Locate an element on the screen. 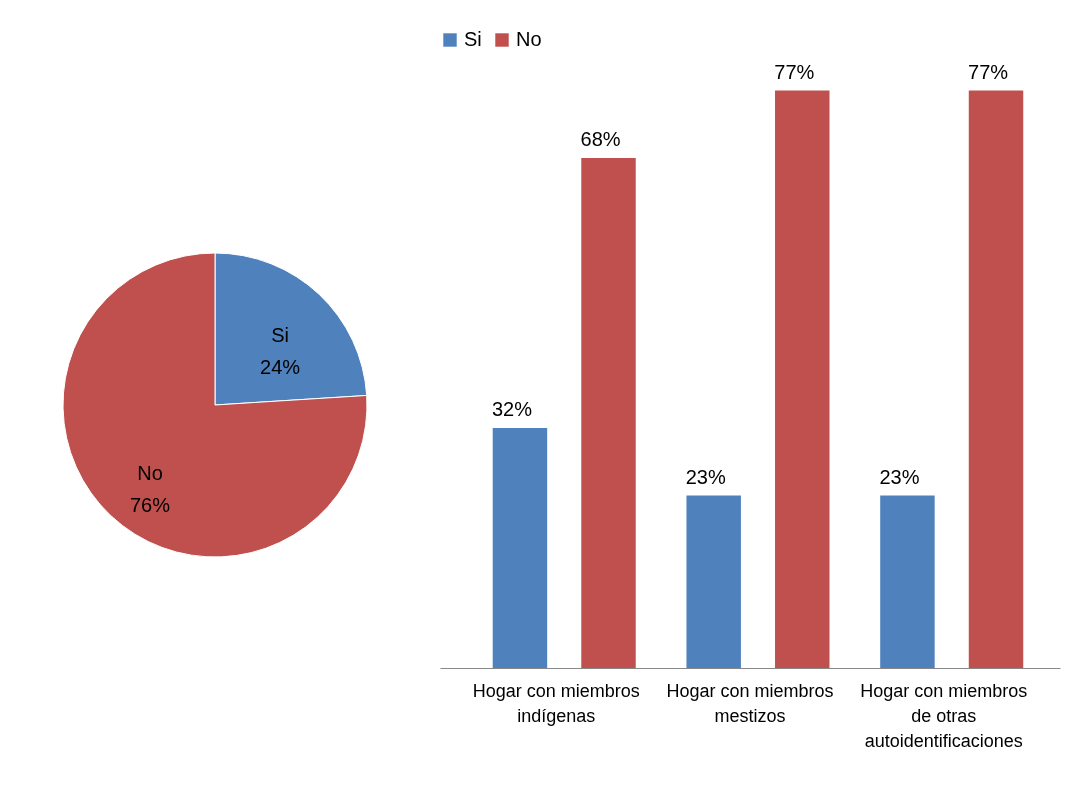  data-label: 76% is located at coordinates (150, 505).